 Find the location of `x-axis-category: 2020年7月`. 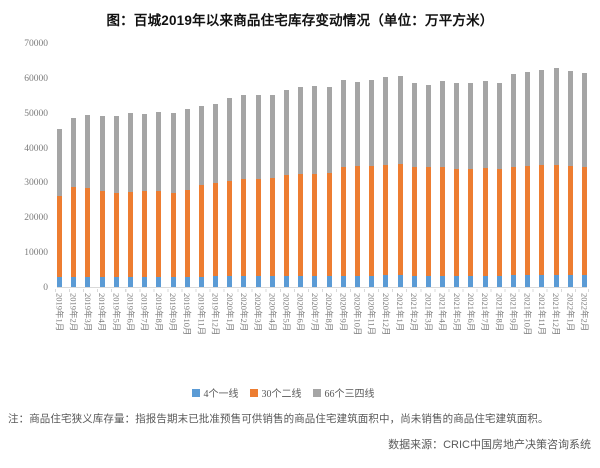

x-axis-category: 2020年7月 is located at coordinates (315, 330).